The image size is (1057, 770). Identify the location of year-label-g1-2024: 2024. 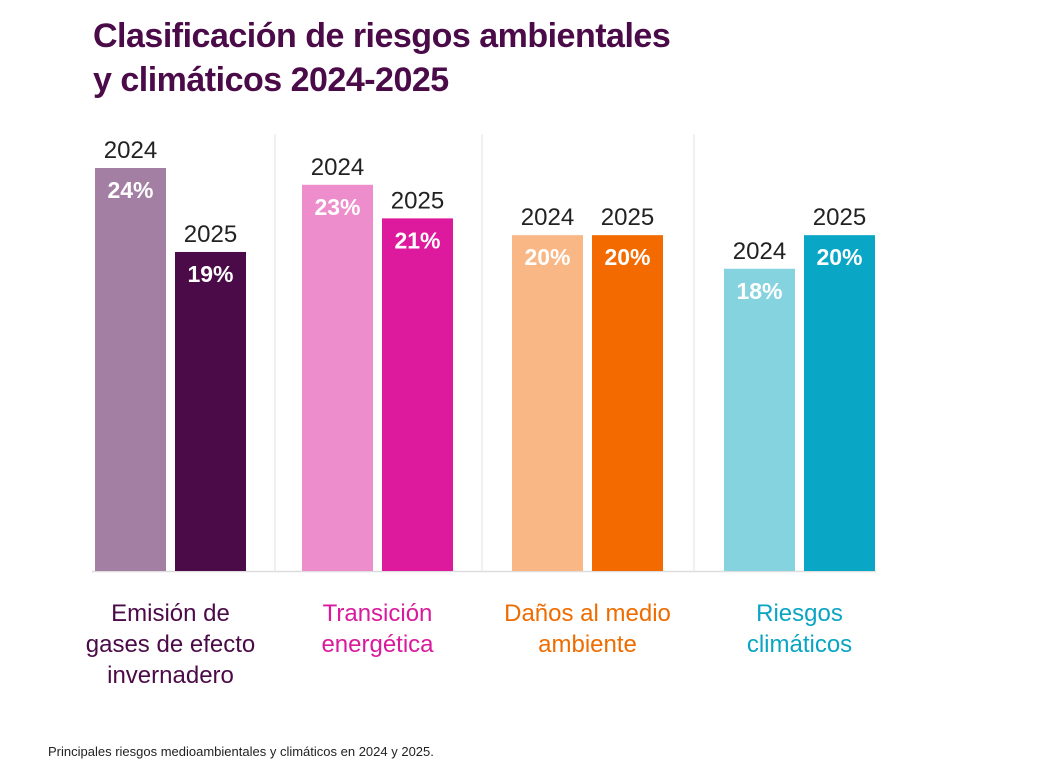
(130, 150).